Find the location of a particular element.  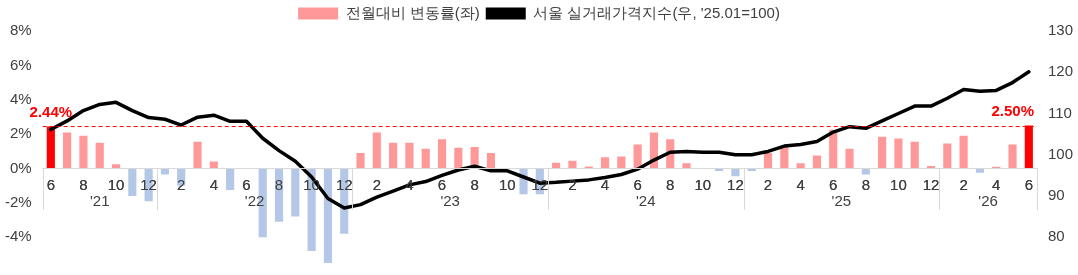

y-tick-label: 8% is located at coordinates (20, 30).